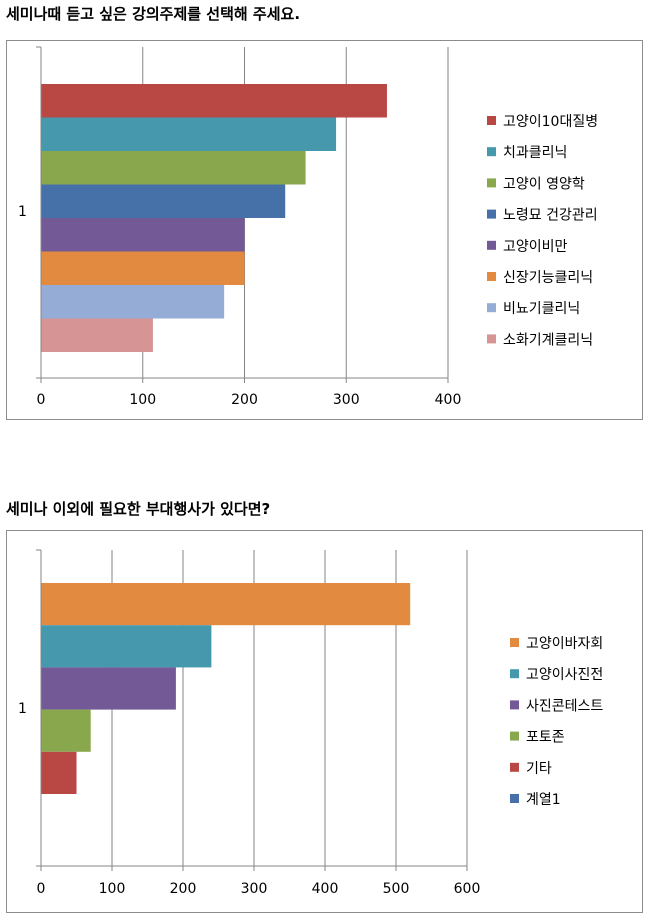 The image size is (652, 920). I want to click on chart-2-legend-label: 사진콘테스트, so click(564, 706).